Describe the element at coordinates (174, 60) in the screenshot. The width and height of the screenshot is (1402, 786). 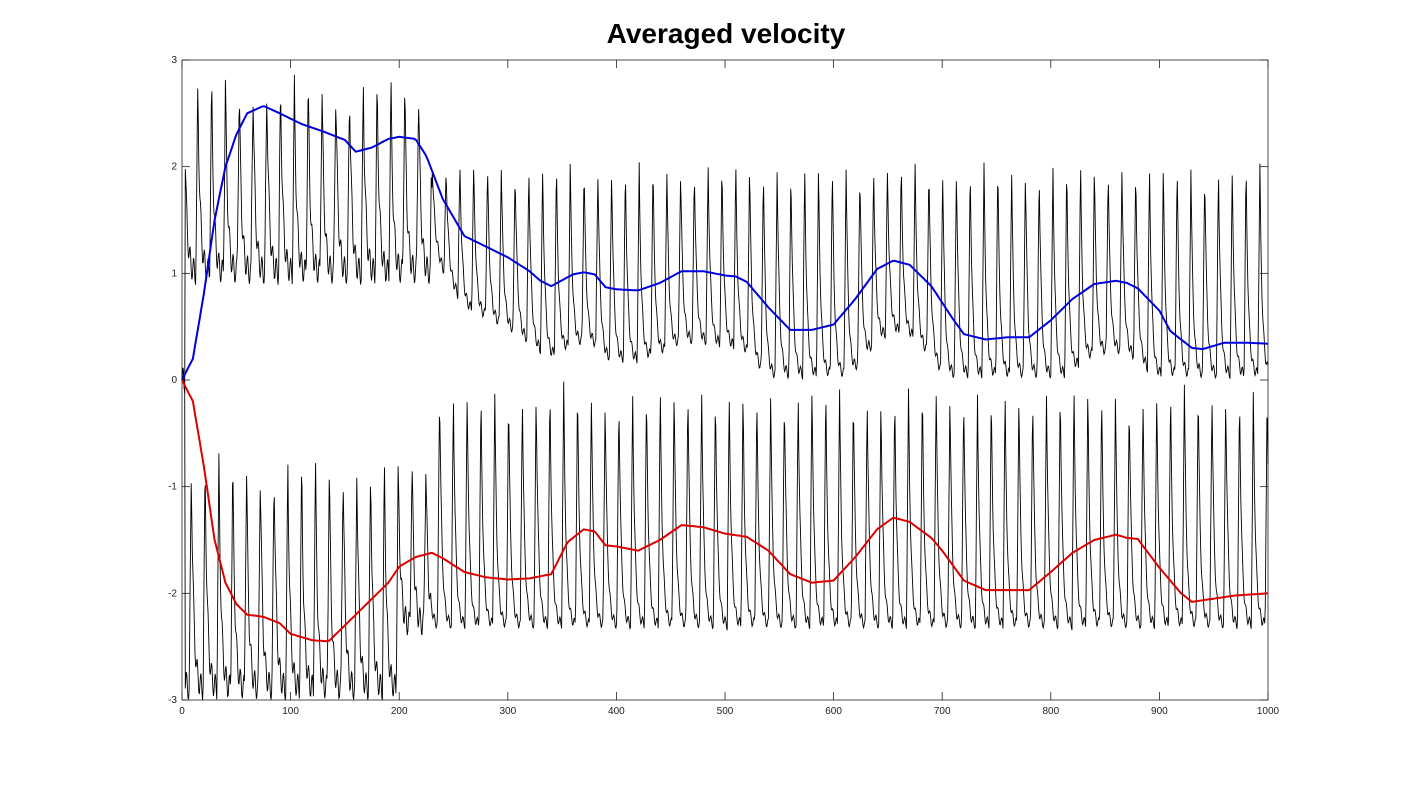
I see `y-tick-label: 3` at that location.